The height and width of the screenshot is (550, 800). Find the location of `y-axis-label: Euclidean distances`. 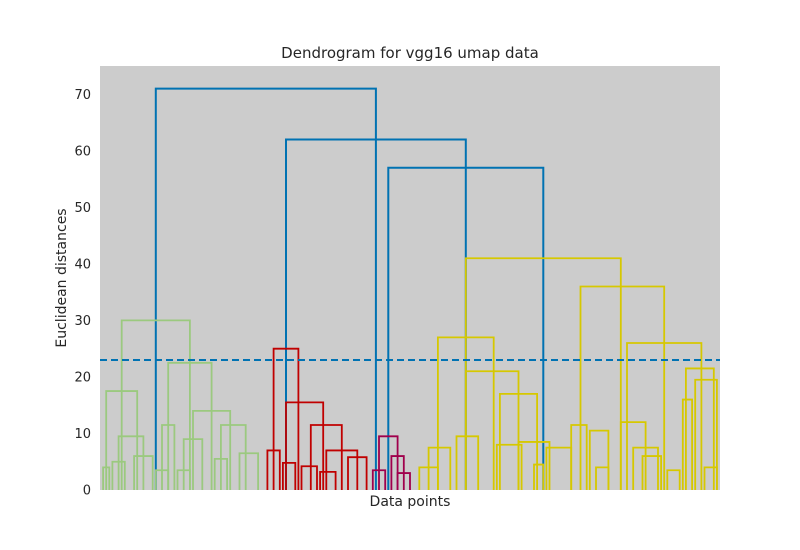

y-axis-label: Euclidean distances is located at coordinates (62, 277).